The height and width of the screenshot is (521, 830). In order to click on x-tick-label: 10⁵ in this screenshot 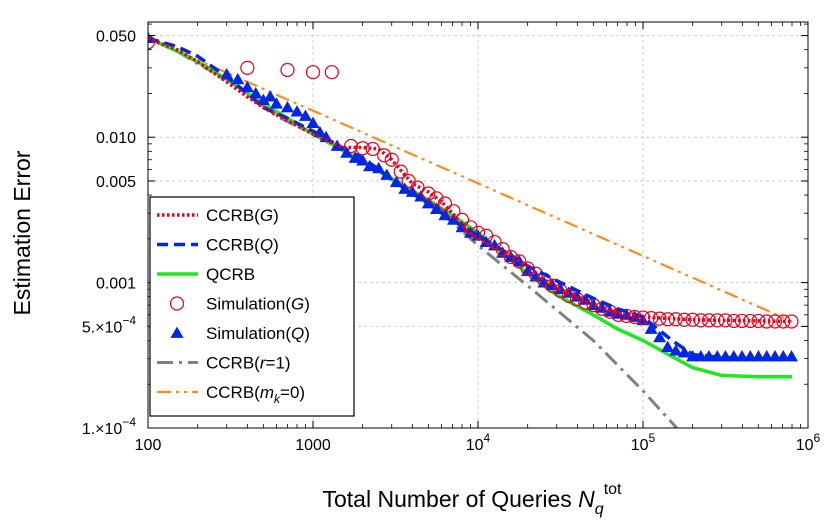, I will do `click(643, 442)`.